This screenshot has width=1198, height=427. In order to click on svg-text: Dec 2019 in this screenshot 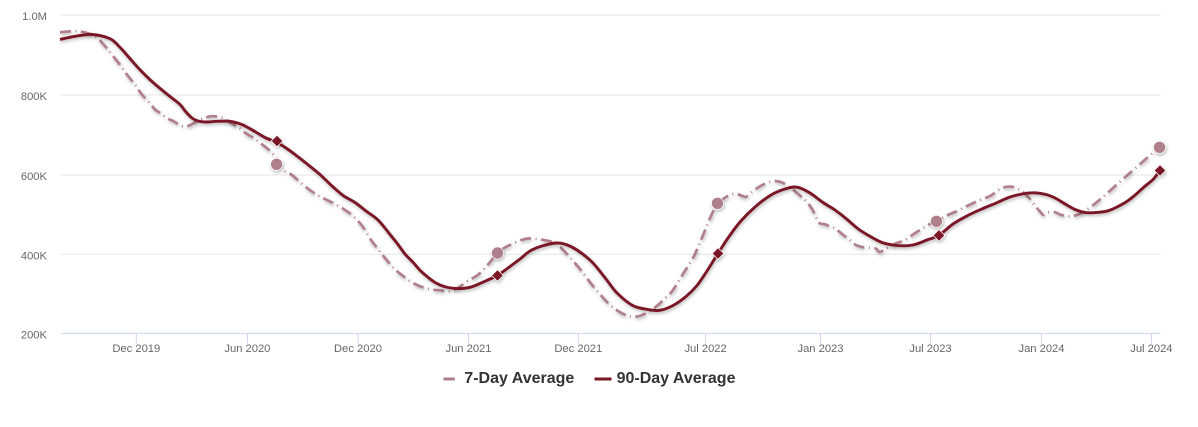, I will do `click(136, 349)`.